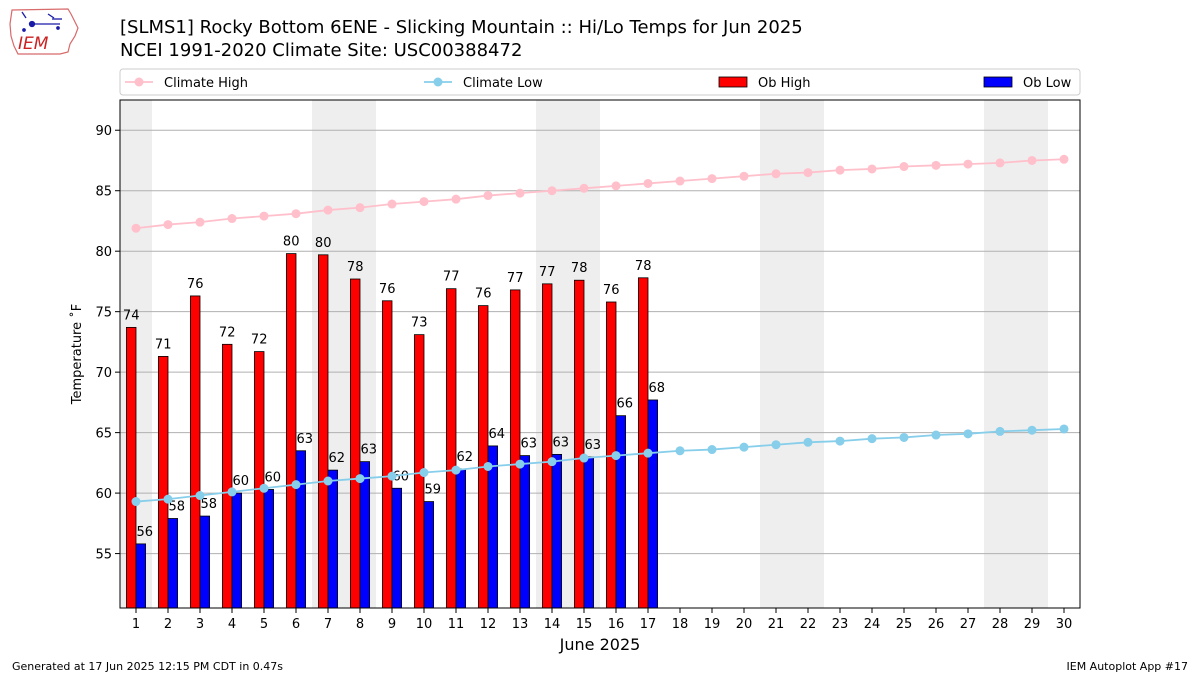 The width and height of the screenshot is (1200, 675). I want to click on app-footer: IEM Autoplot App #17, so click(1127, 666).